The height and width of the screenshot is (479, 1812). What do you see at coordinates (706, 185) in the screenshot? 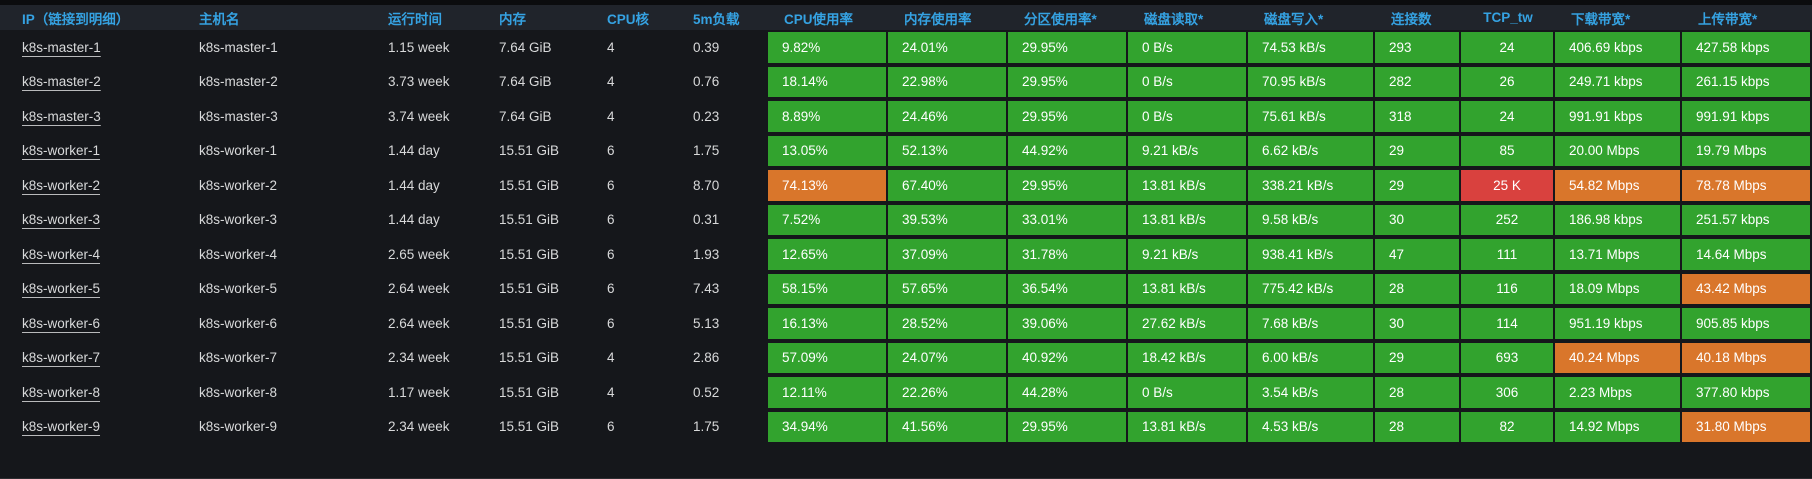
I see `cell-load_5m: 8.70` at bounding box center [706, 185].